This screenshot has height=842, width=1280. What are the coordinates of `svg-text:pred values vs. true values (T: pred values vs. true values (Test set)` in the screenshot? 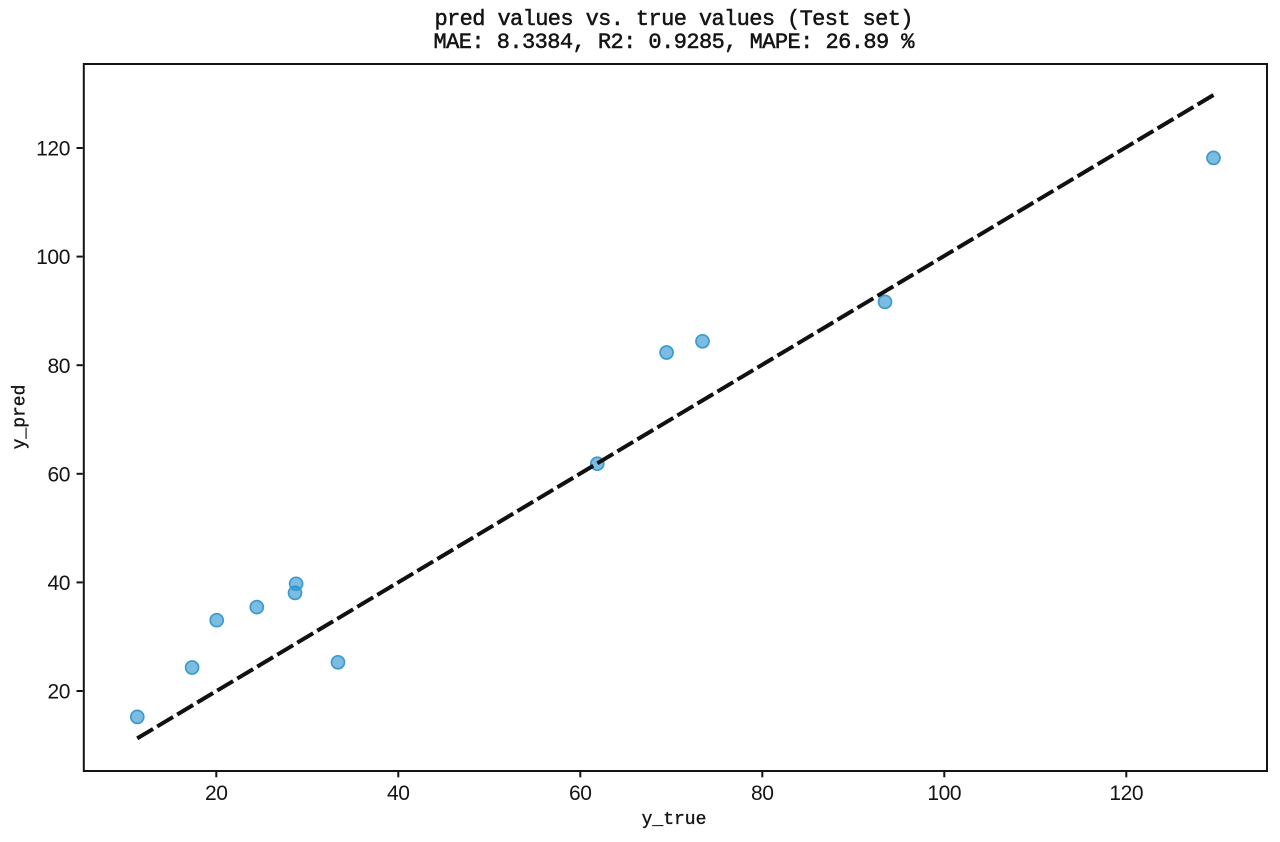 It's located at (674, 19).